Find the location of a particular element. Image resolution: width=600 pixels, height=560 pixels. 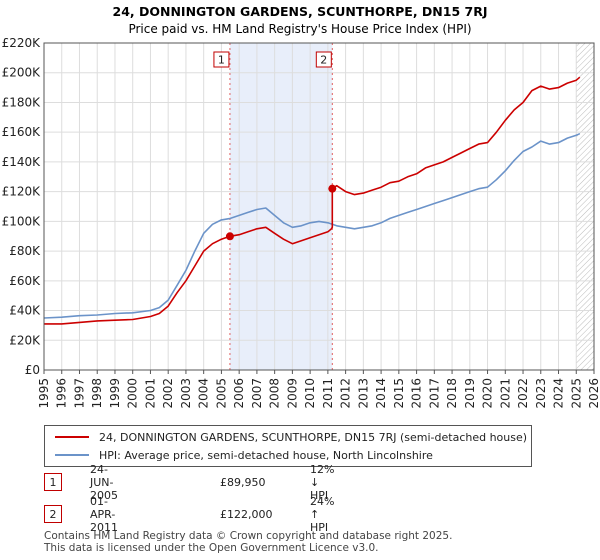

x-tick-label: 2010 is located at coordinates (310, 393).